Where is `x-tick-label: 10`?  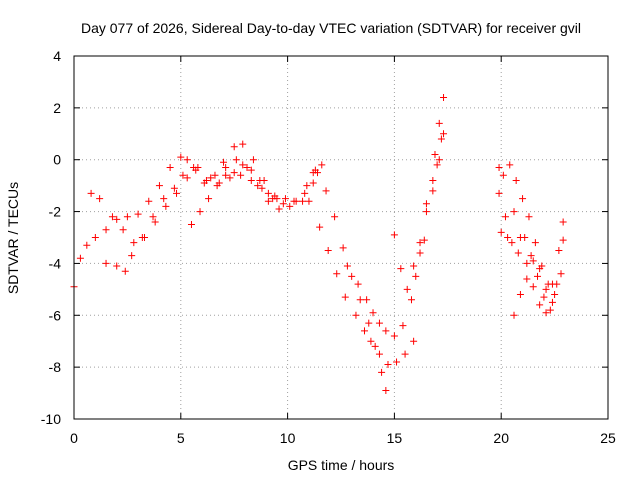 x-tick-label: 10 is located at coordinates (288, 438).